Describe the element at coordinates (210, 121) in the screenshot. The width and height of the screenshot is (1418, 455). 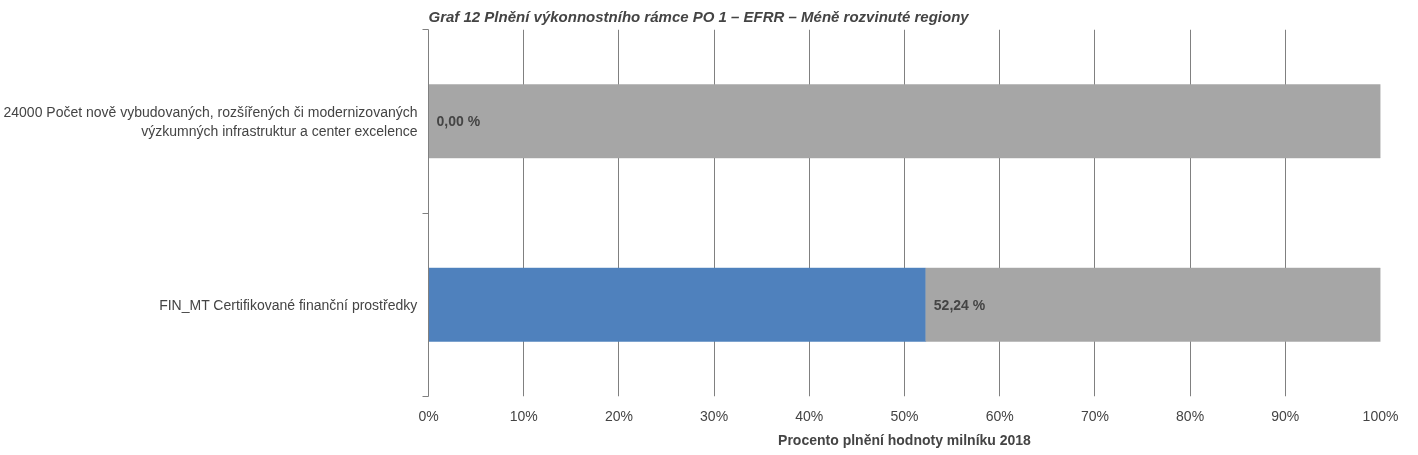
I see `y-tick-label: 24000 Počet nově vybudovaných, rozšířených či modernizovaných výzkumných infrastruktur a center excelence` at that location.